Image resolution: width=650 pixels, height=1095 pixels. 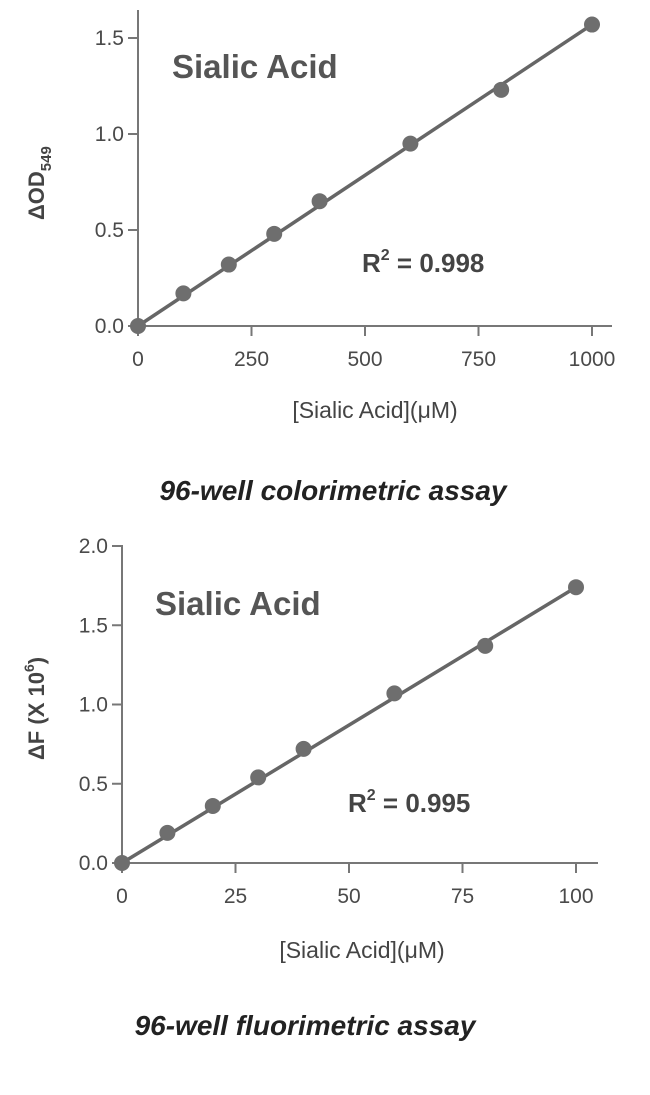 What do you see at coordinates (93, 546) in the screenshot?
I see `y-tick-label: 2.0` at bounding box center [93, 546].